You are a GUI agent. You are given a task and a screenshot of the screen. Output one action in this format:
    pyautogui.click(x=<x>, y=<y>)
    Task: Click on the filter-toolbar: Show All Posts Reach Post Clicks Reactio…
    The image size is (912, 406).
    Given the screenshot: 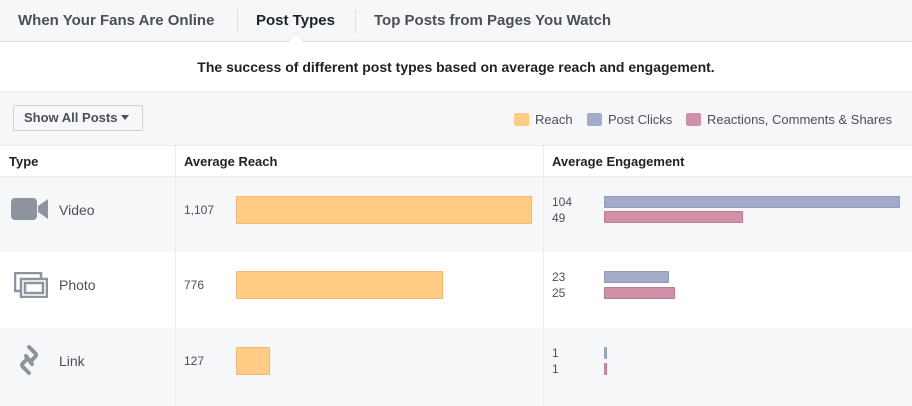 What is the action you would take?
    pyautogui.click(x=456, y=118)
    